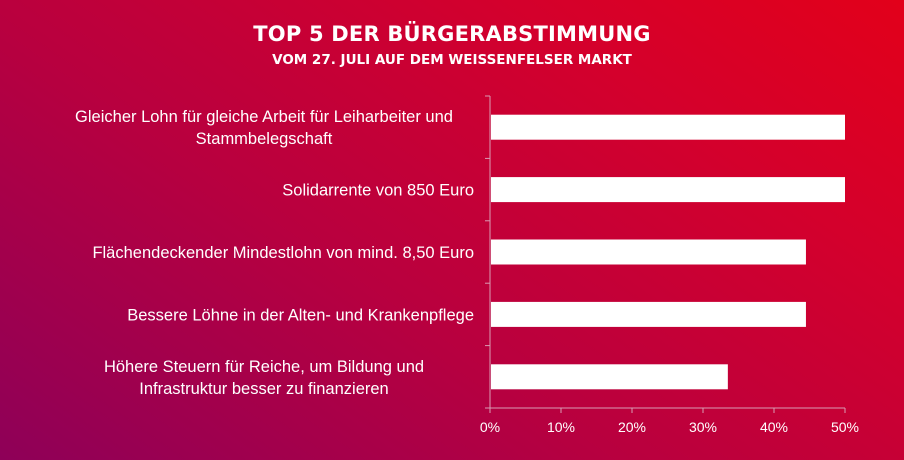 This screenshot has height=460, width=904. Describe the element at coordinates (703, 427) in the screenshot. I see `x-tick-label: 30%` at that location.